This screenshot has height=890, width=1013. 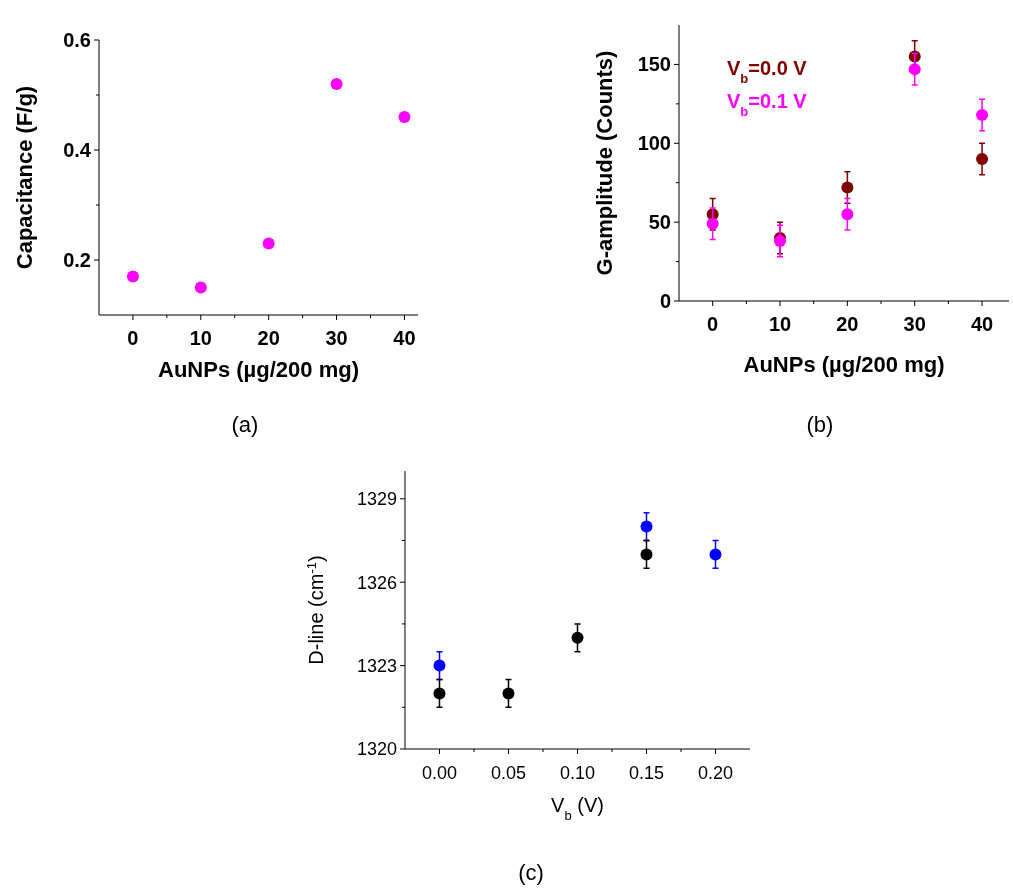 I want to click on x-tick-label: 0.20, so click(x=715, y=773).